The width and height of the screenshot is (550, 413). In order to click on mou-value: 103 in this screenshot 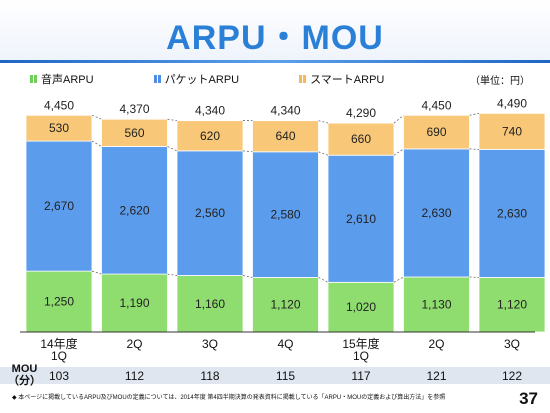, I will do `click(59, 376)`.